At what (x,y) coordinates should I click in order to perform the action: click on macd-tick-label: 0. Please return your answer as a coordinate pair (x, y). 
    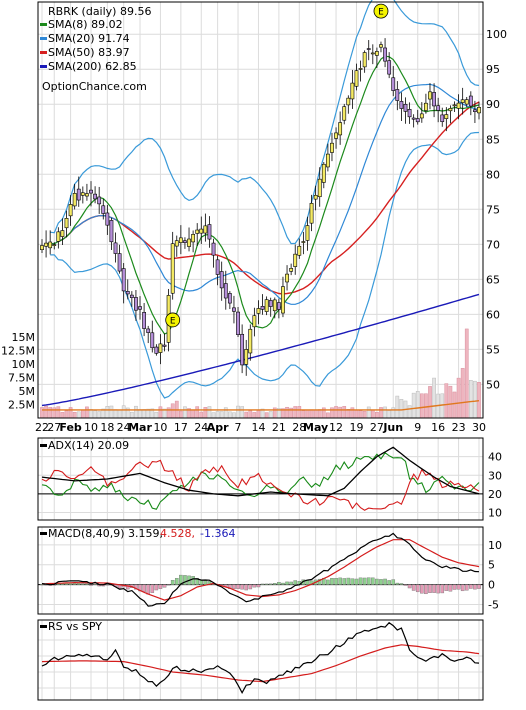
    Looking at the image, I should click on (491, 585).